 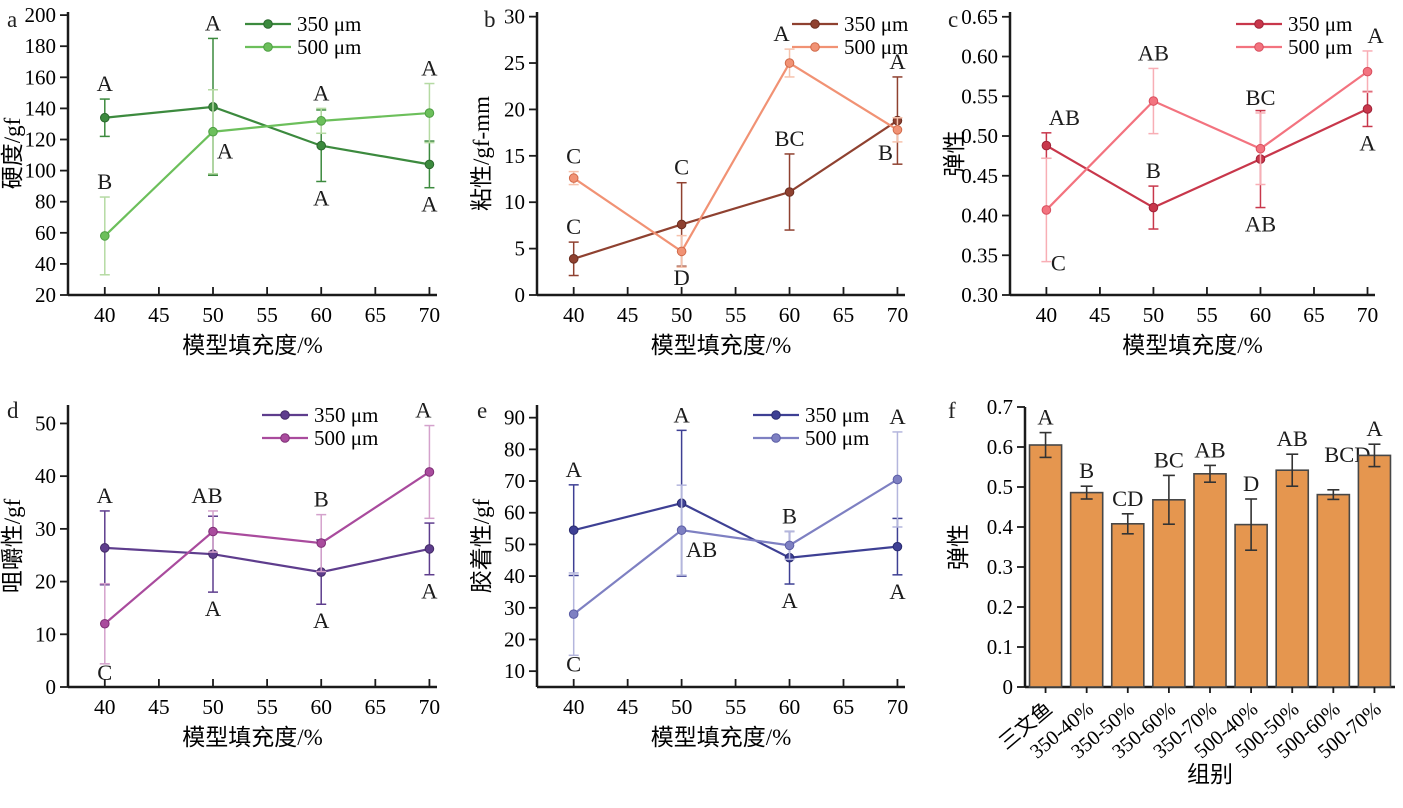 What do you see at coordinates (979, 136) in the screenshot?
I see `y-tick-label: 0.50` at bounding box center [979, 136].